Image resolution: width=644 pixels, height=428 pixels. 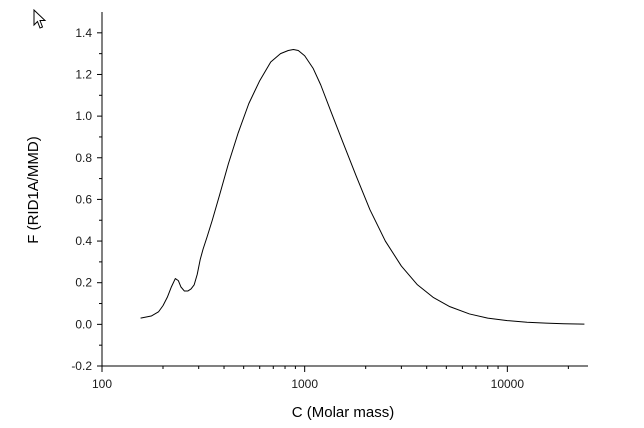 I want to click on y-tick-label: 1.4, so click(x=83, y=33).